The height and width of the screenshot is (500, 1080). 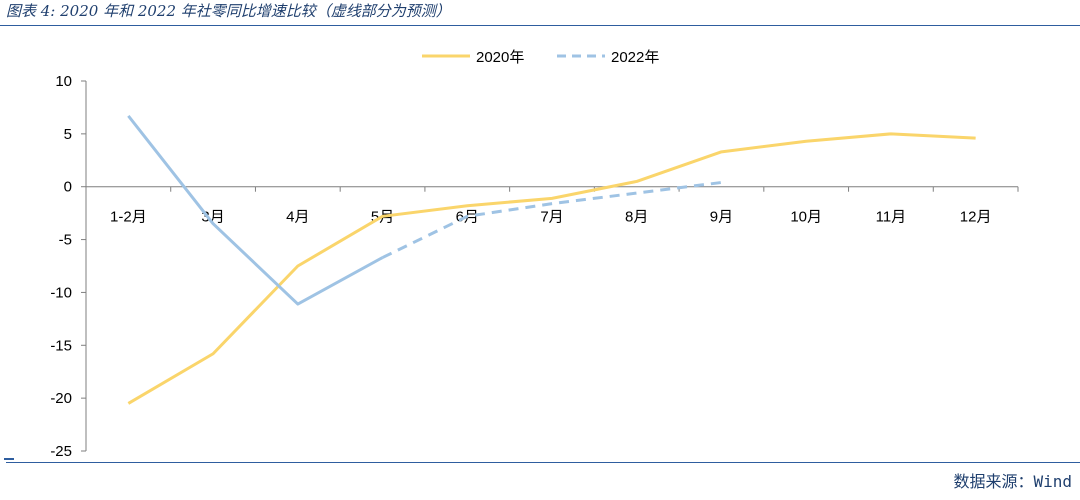 I want to click on figure-title: 图表 4: 2020 年和 2022 年社零同比增速比较（虚线部分为预测）, so click(x=228, y=11).